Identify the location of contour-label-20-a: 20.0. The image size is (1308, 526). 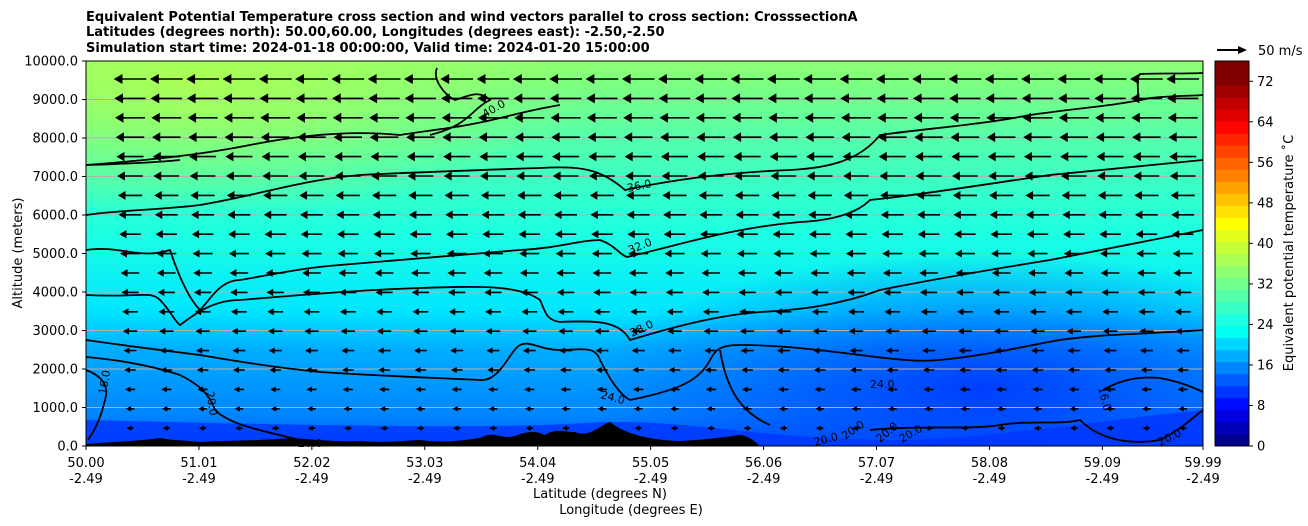
(211, 403).